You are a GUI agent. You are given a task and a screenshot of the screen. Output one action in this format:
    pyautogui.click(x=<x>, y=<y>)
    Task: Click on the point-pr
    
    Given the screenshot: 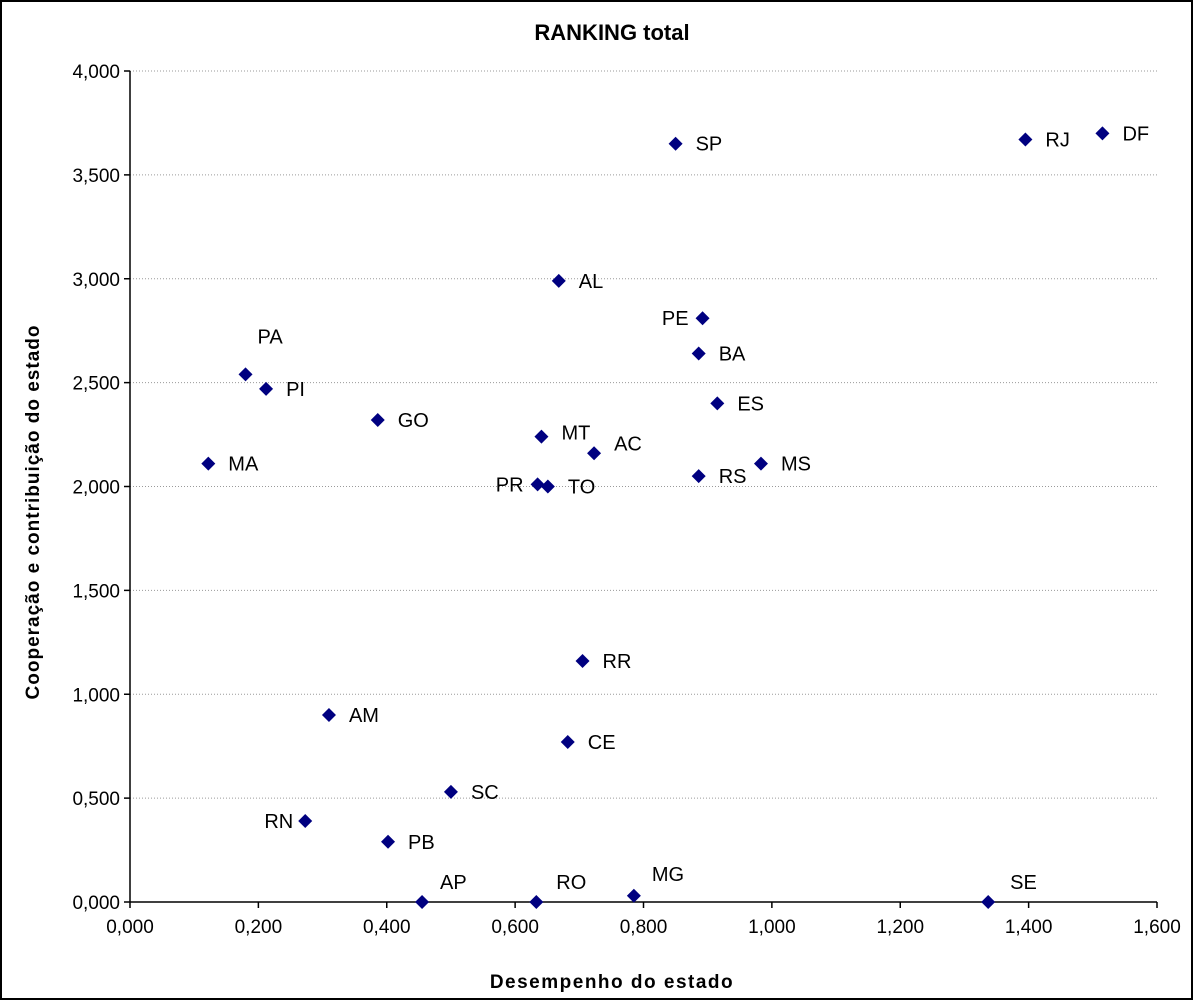 What is the action you would take?
    pyautogui.click(x=537, y=484)
    